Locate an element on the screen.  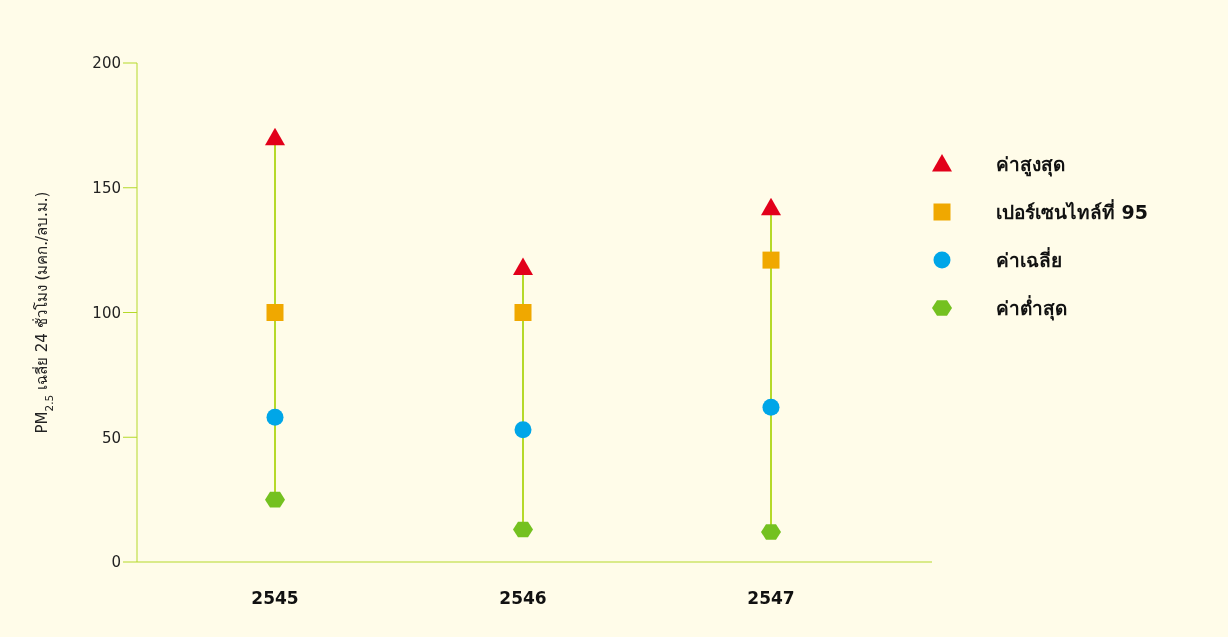
x-tick-label: 2545 is located at coordinates (275, 598).